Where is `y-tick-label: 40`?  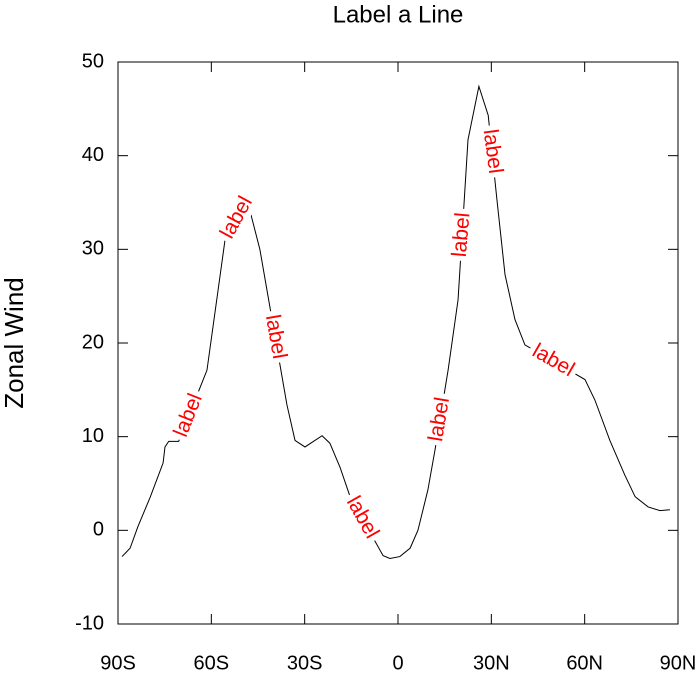
y-tick-label: 40 is located at coordinates (93, 155).